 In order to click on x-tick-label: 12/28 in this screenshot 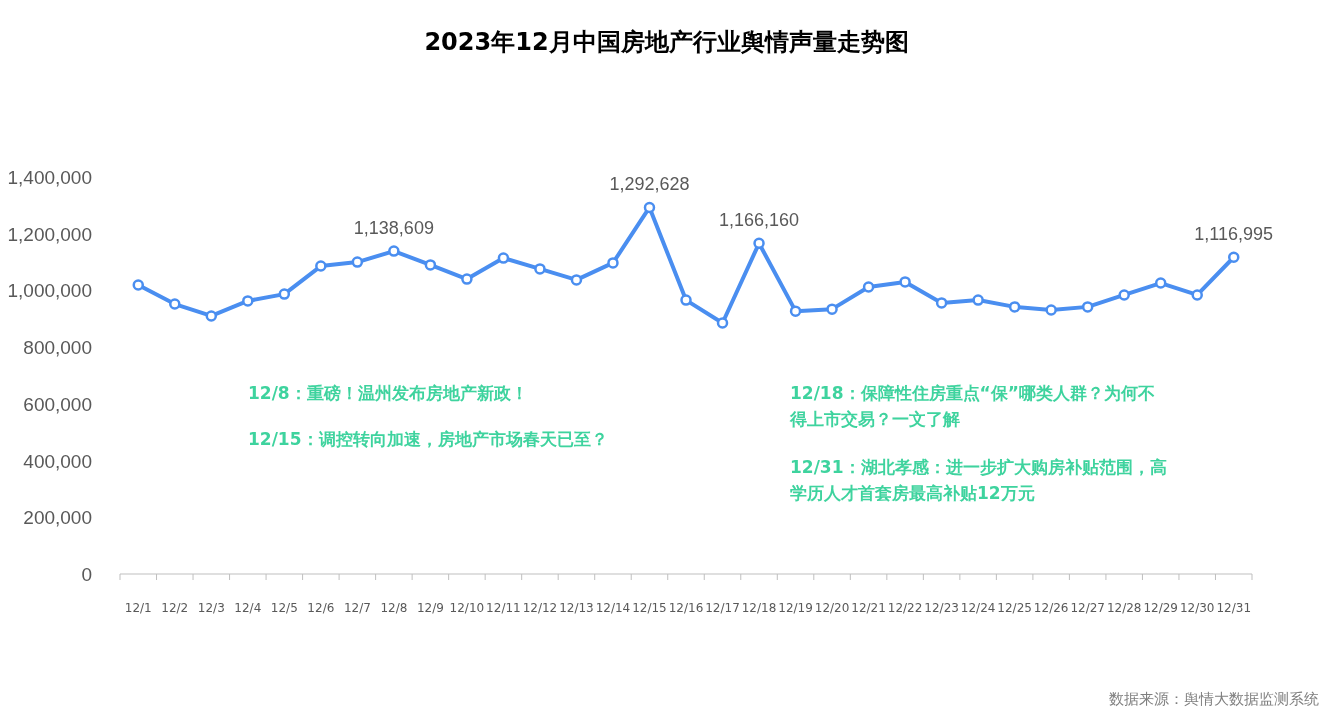, I will do `click(1124, 608)`.